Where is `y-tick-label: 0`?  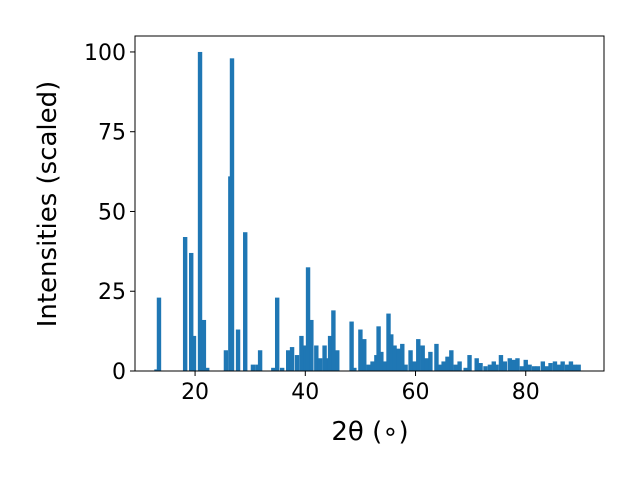
y-tick-label: 0 is located at coordinates (119, 372).